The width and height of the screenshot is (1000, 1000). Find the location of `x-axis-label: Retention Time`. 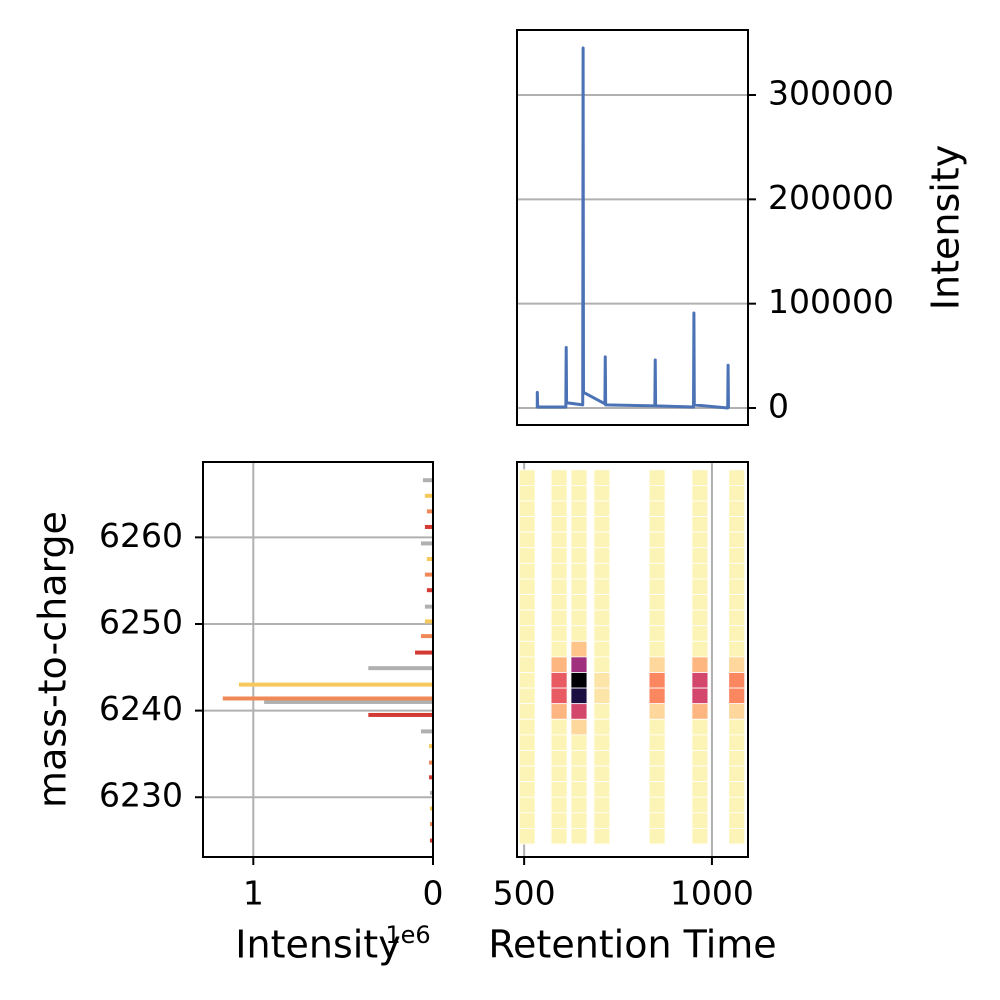

x-axis-label: Retention Time is located at coordinates (632, 945).